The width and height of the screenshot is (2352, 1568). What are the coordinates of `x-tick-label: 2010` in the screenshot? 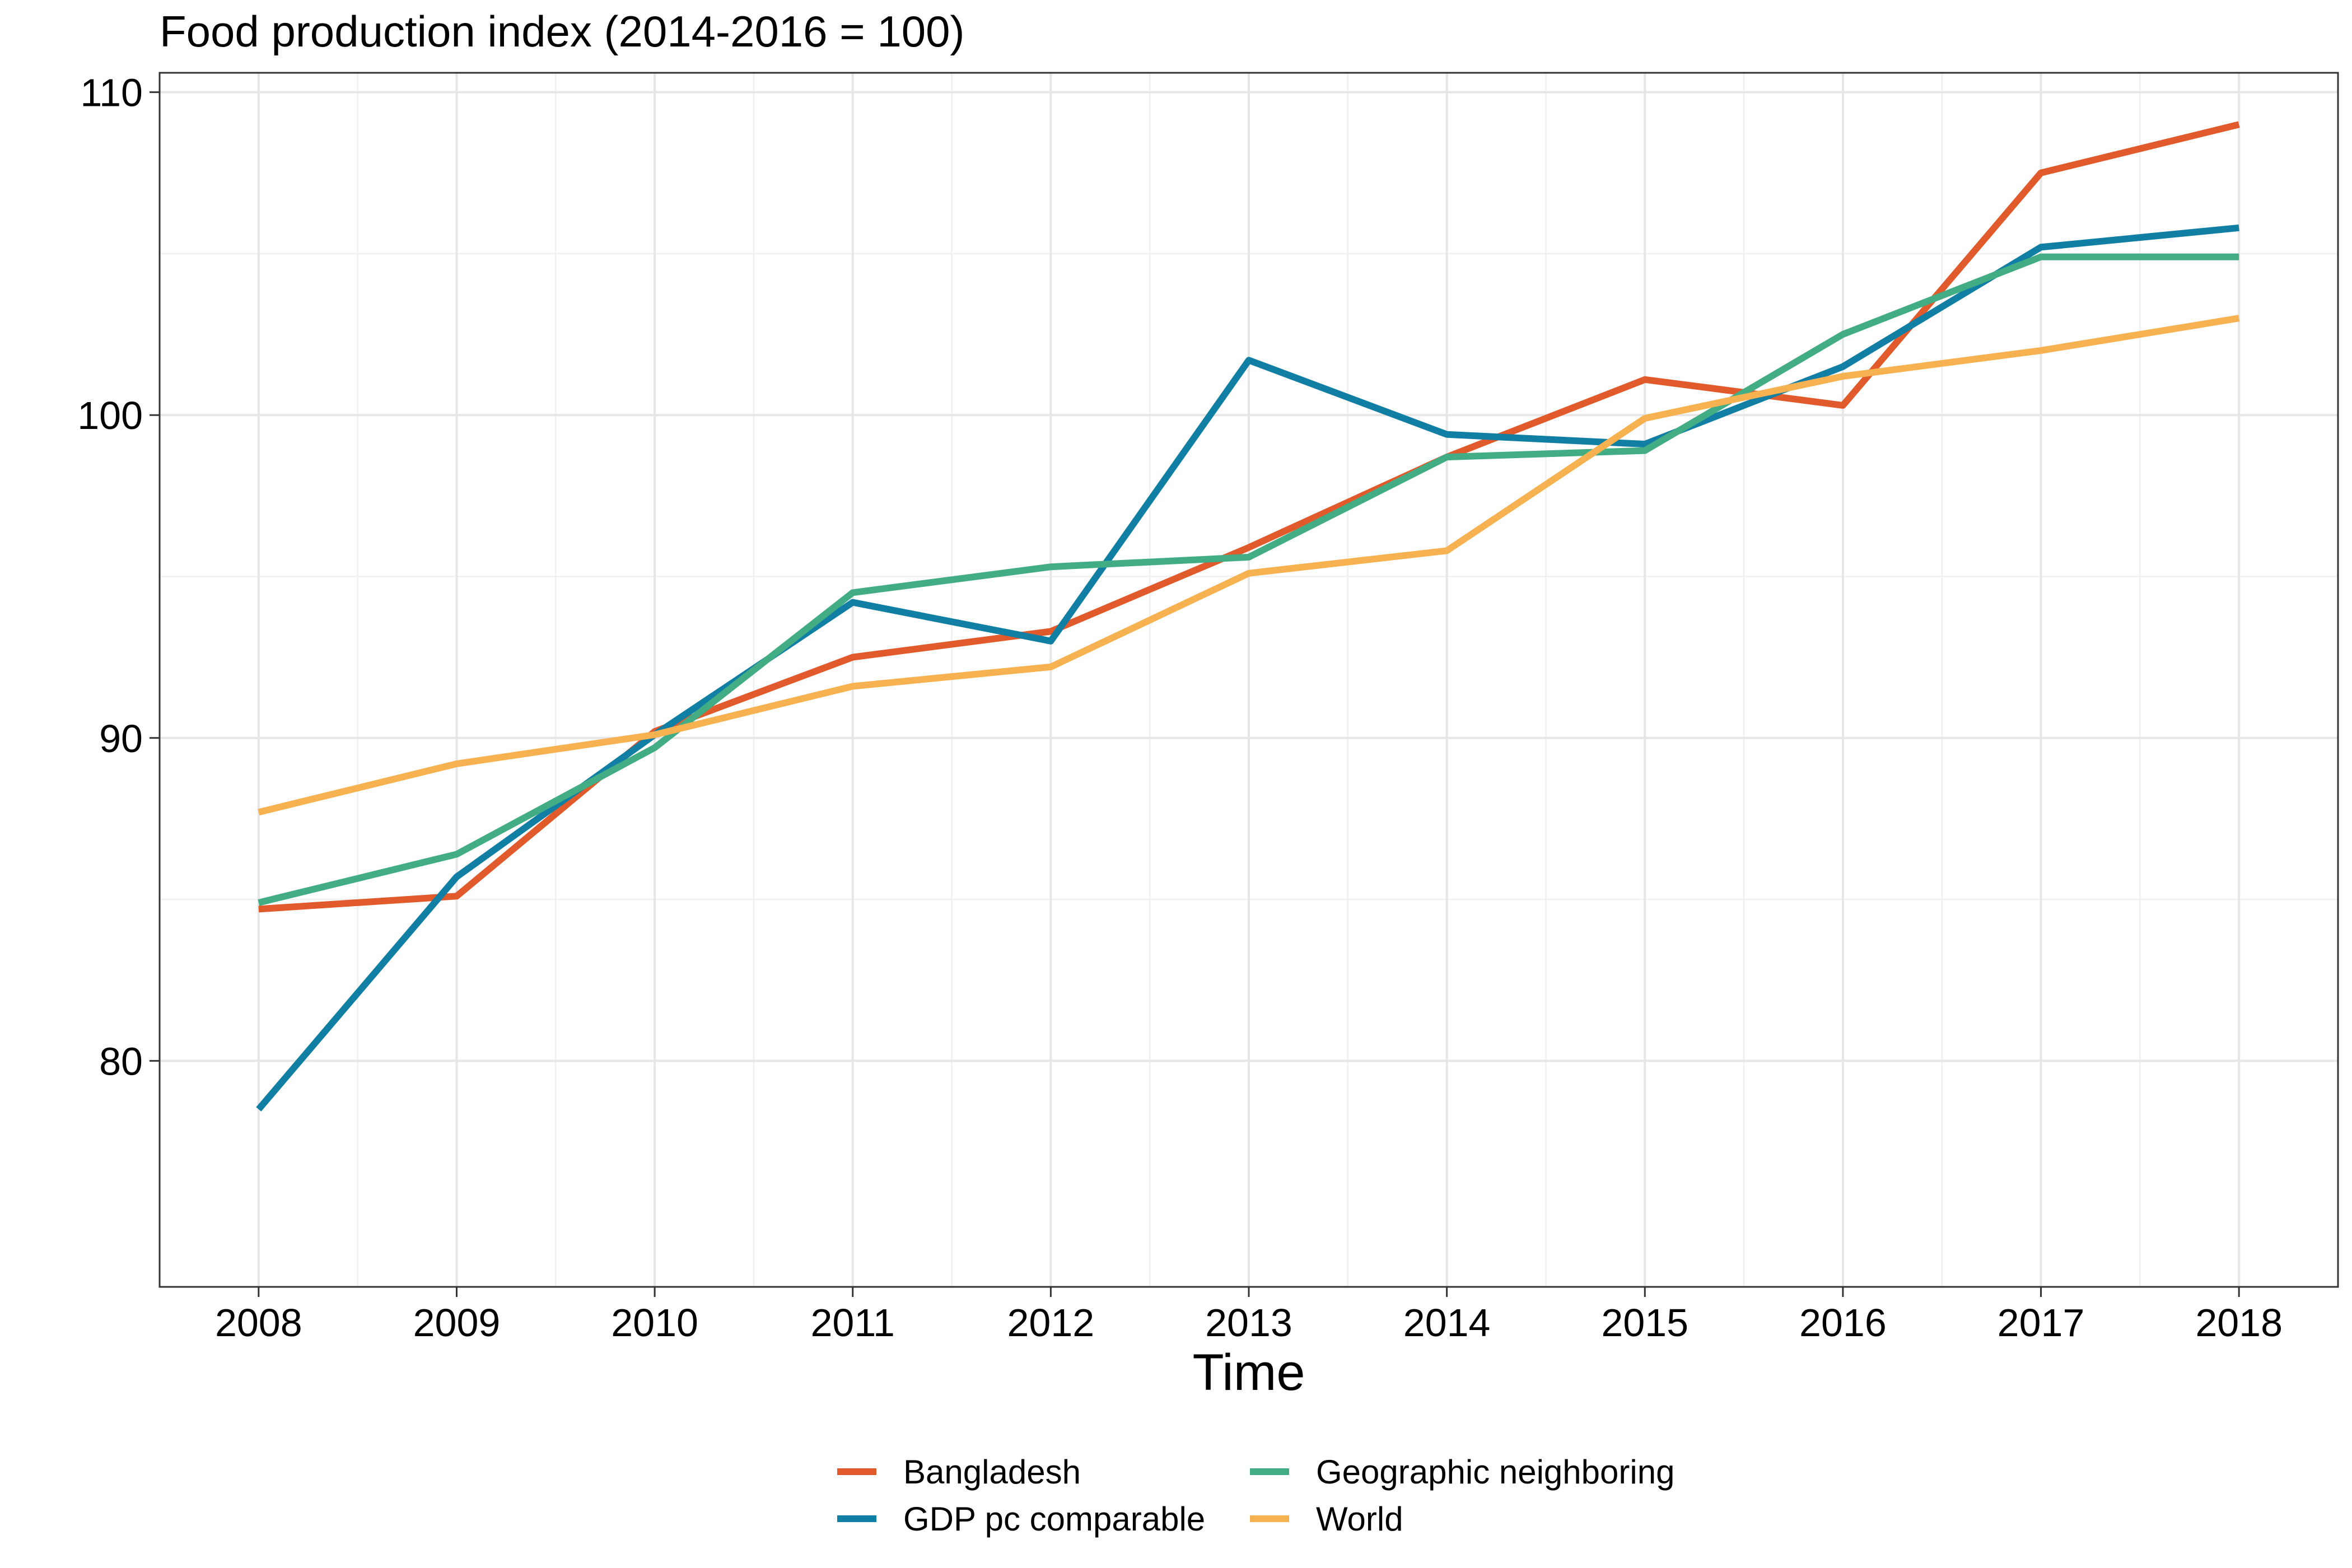 It's located at (655, 1323).